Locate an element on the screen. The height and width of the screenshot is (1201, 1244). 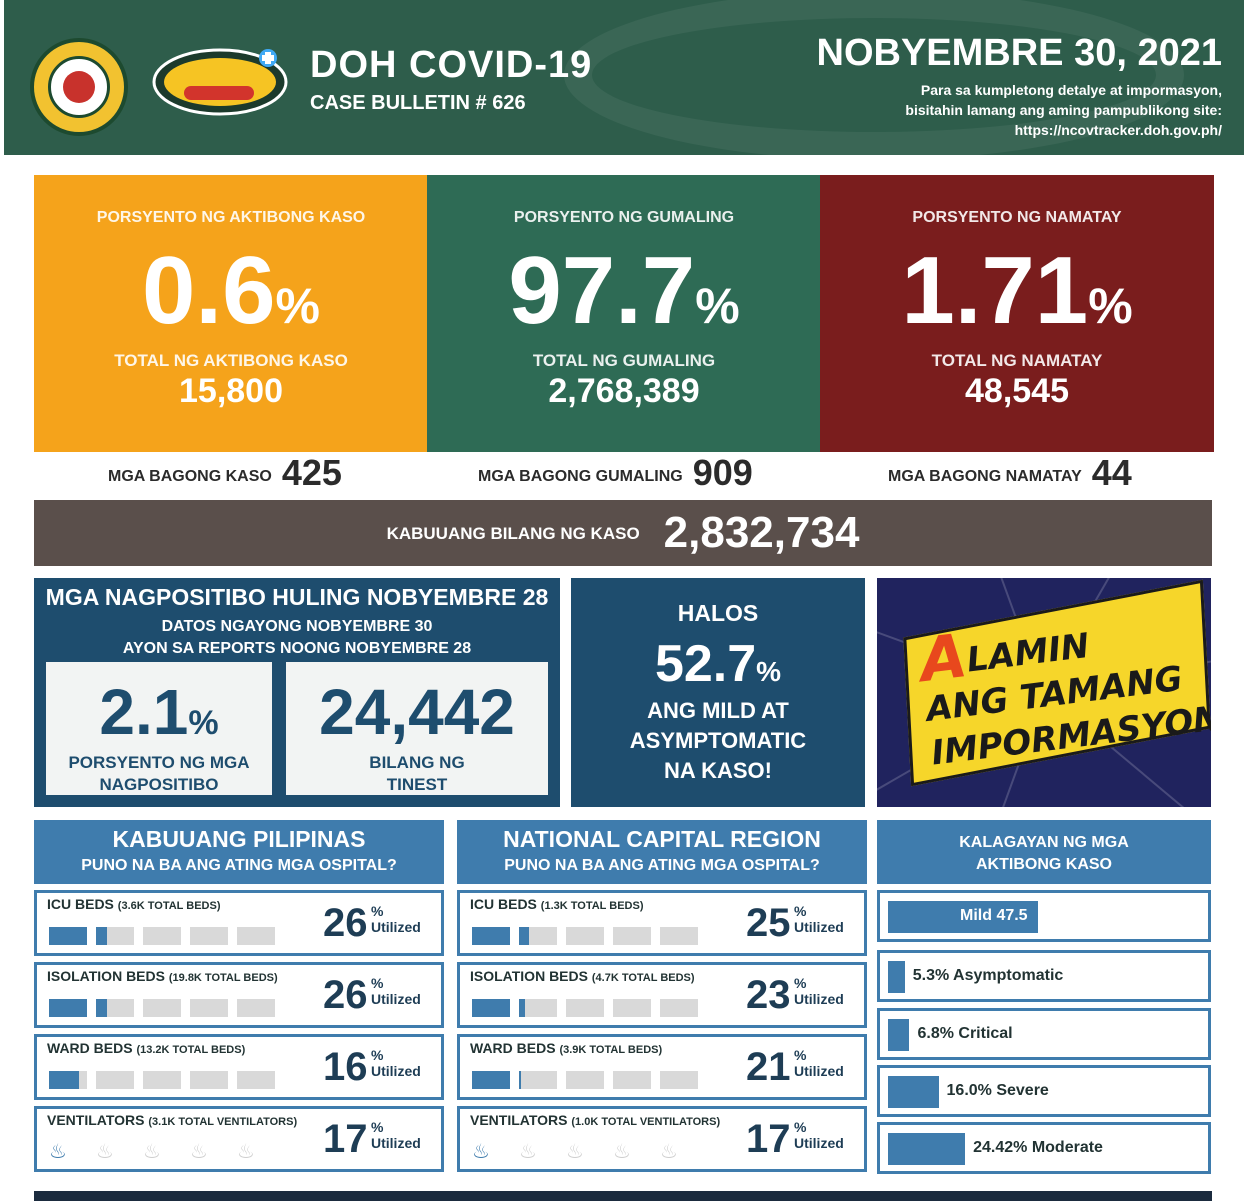
active-percent-label: PORSYENTO NG AKTIBONG KASO is located at coordinates (231, 217).